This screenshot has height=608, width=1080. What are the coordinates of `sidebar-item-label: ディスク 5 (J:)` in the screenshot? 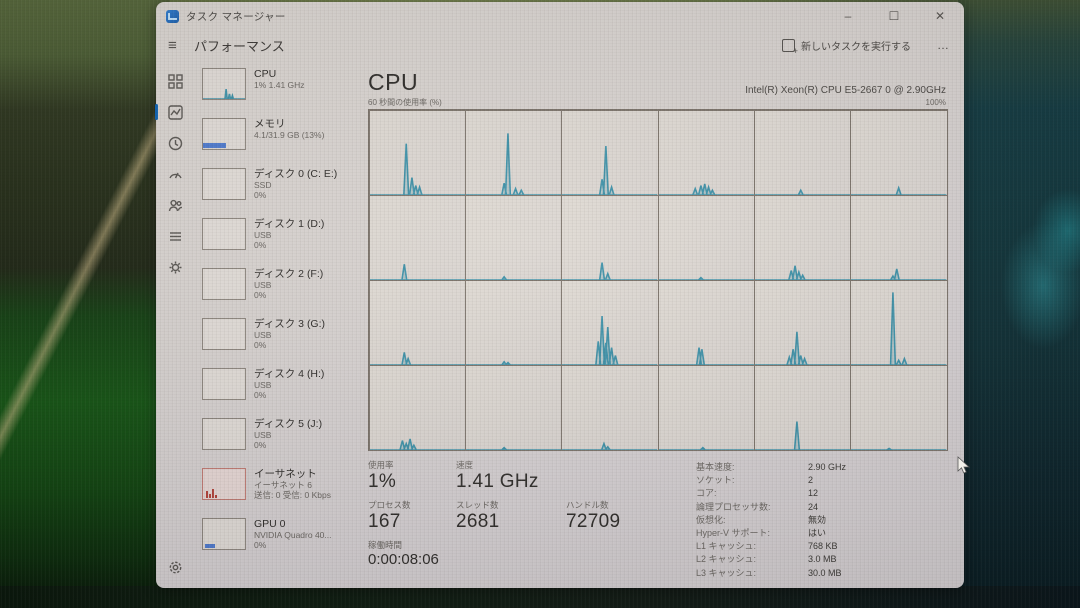 It's located at (288, 424).